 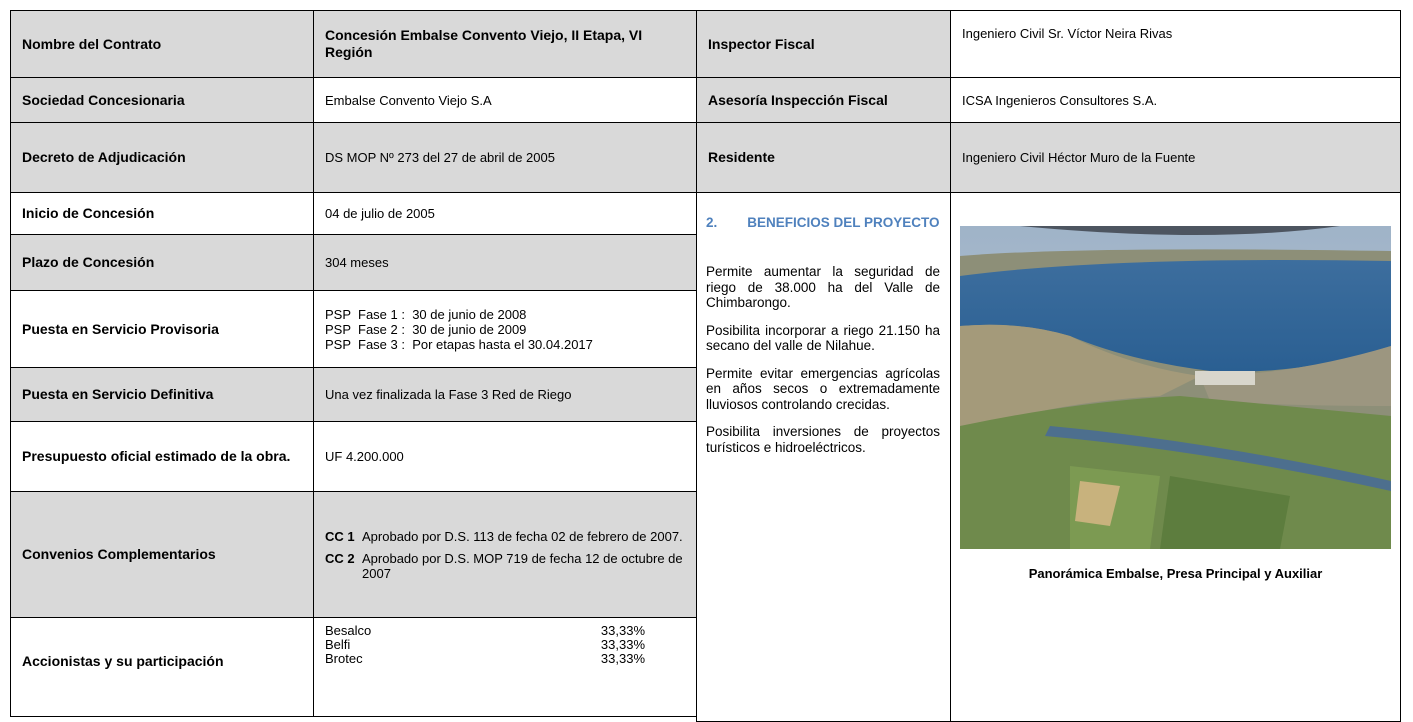 What do you see at coordinates (843, 222) in the screenshot?
I see `heading-title: BENEFICIOS DEL PROYECTO` at bounding box center [843, 222].